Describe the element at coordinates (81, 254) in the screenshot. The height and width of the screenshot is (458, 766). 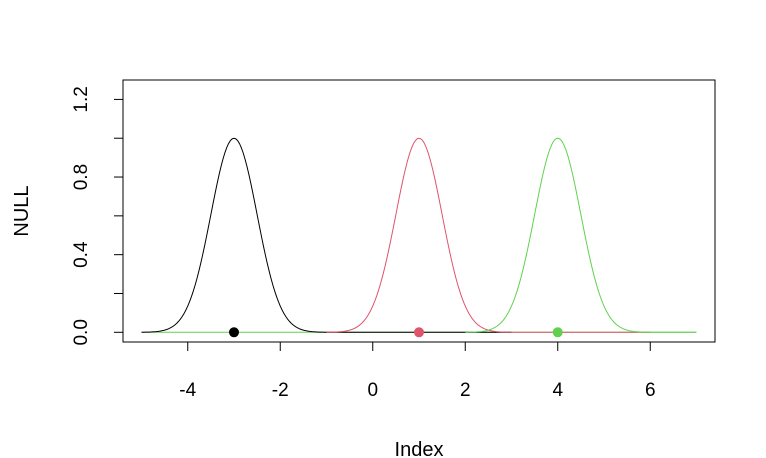
I see `y-tick-label: 0.4` at that location.